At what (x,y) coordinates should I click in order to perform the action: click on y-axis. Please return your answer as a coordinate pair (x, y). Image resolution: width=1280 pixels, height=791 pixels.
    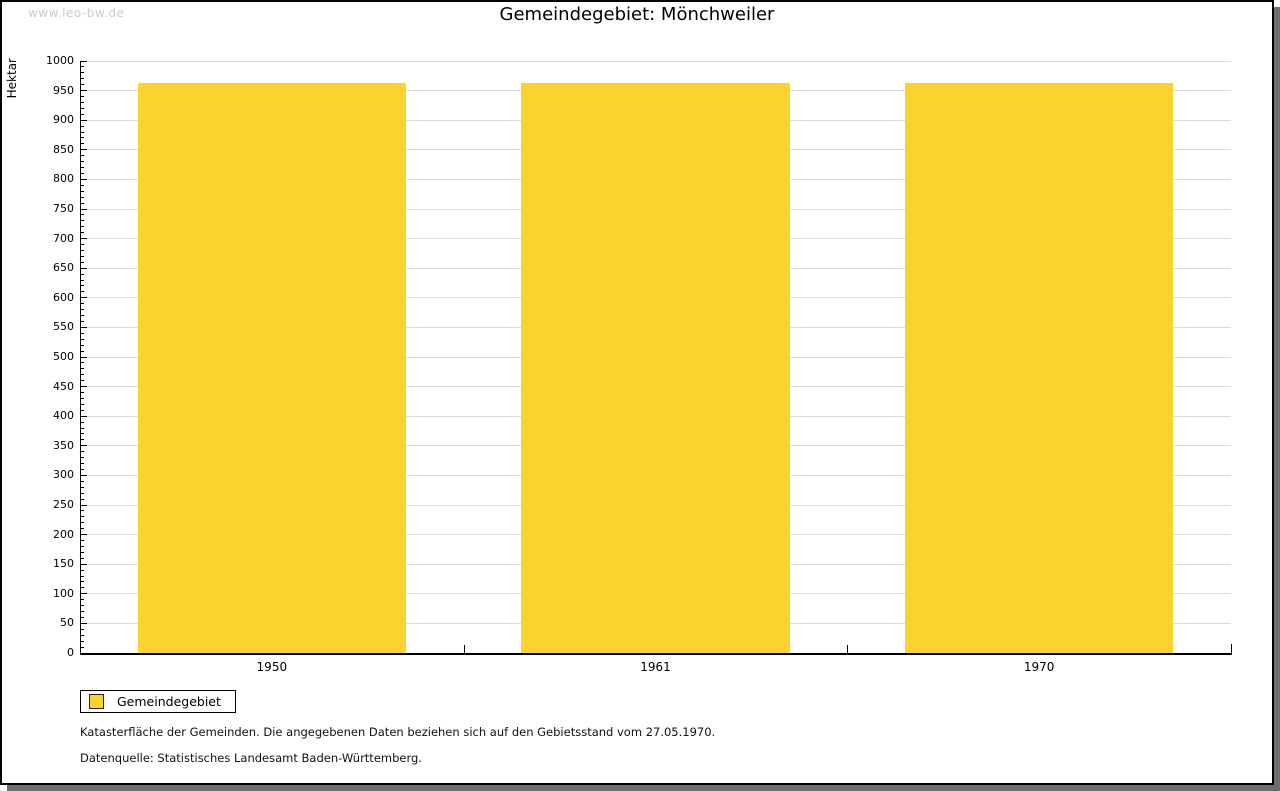
    Looking at the image, I should click on (80, 357).